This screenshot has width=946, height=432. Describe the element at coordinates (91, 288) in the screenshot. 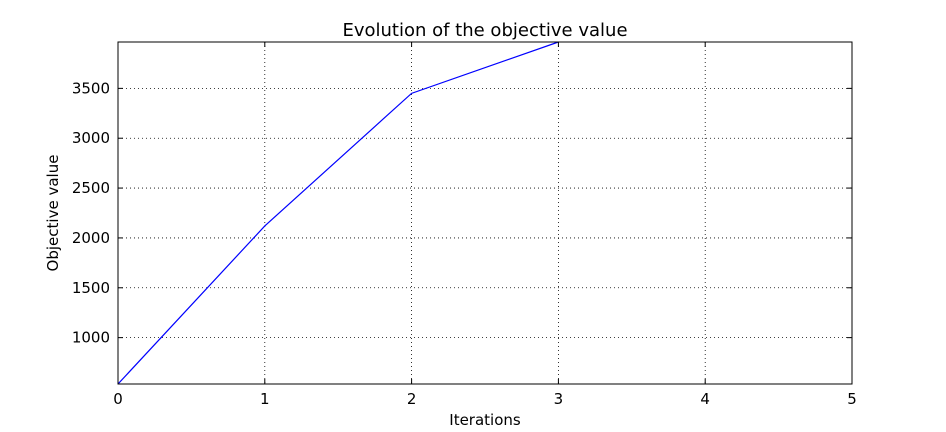

I see `y-tick-label: 1500` at that location.